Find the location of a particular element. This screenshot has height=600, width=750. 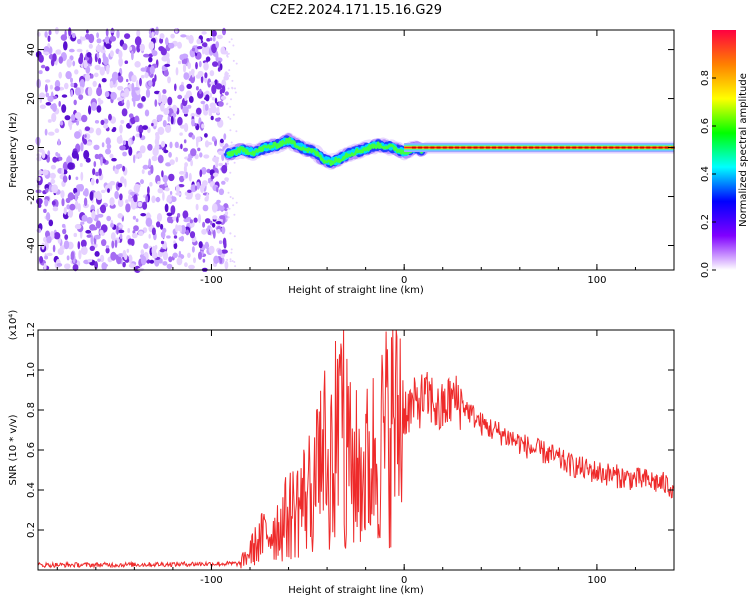

y-tick-label: 0.2 is located at coordinates (31, 530).